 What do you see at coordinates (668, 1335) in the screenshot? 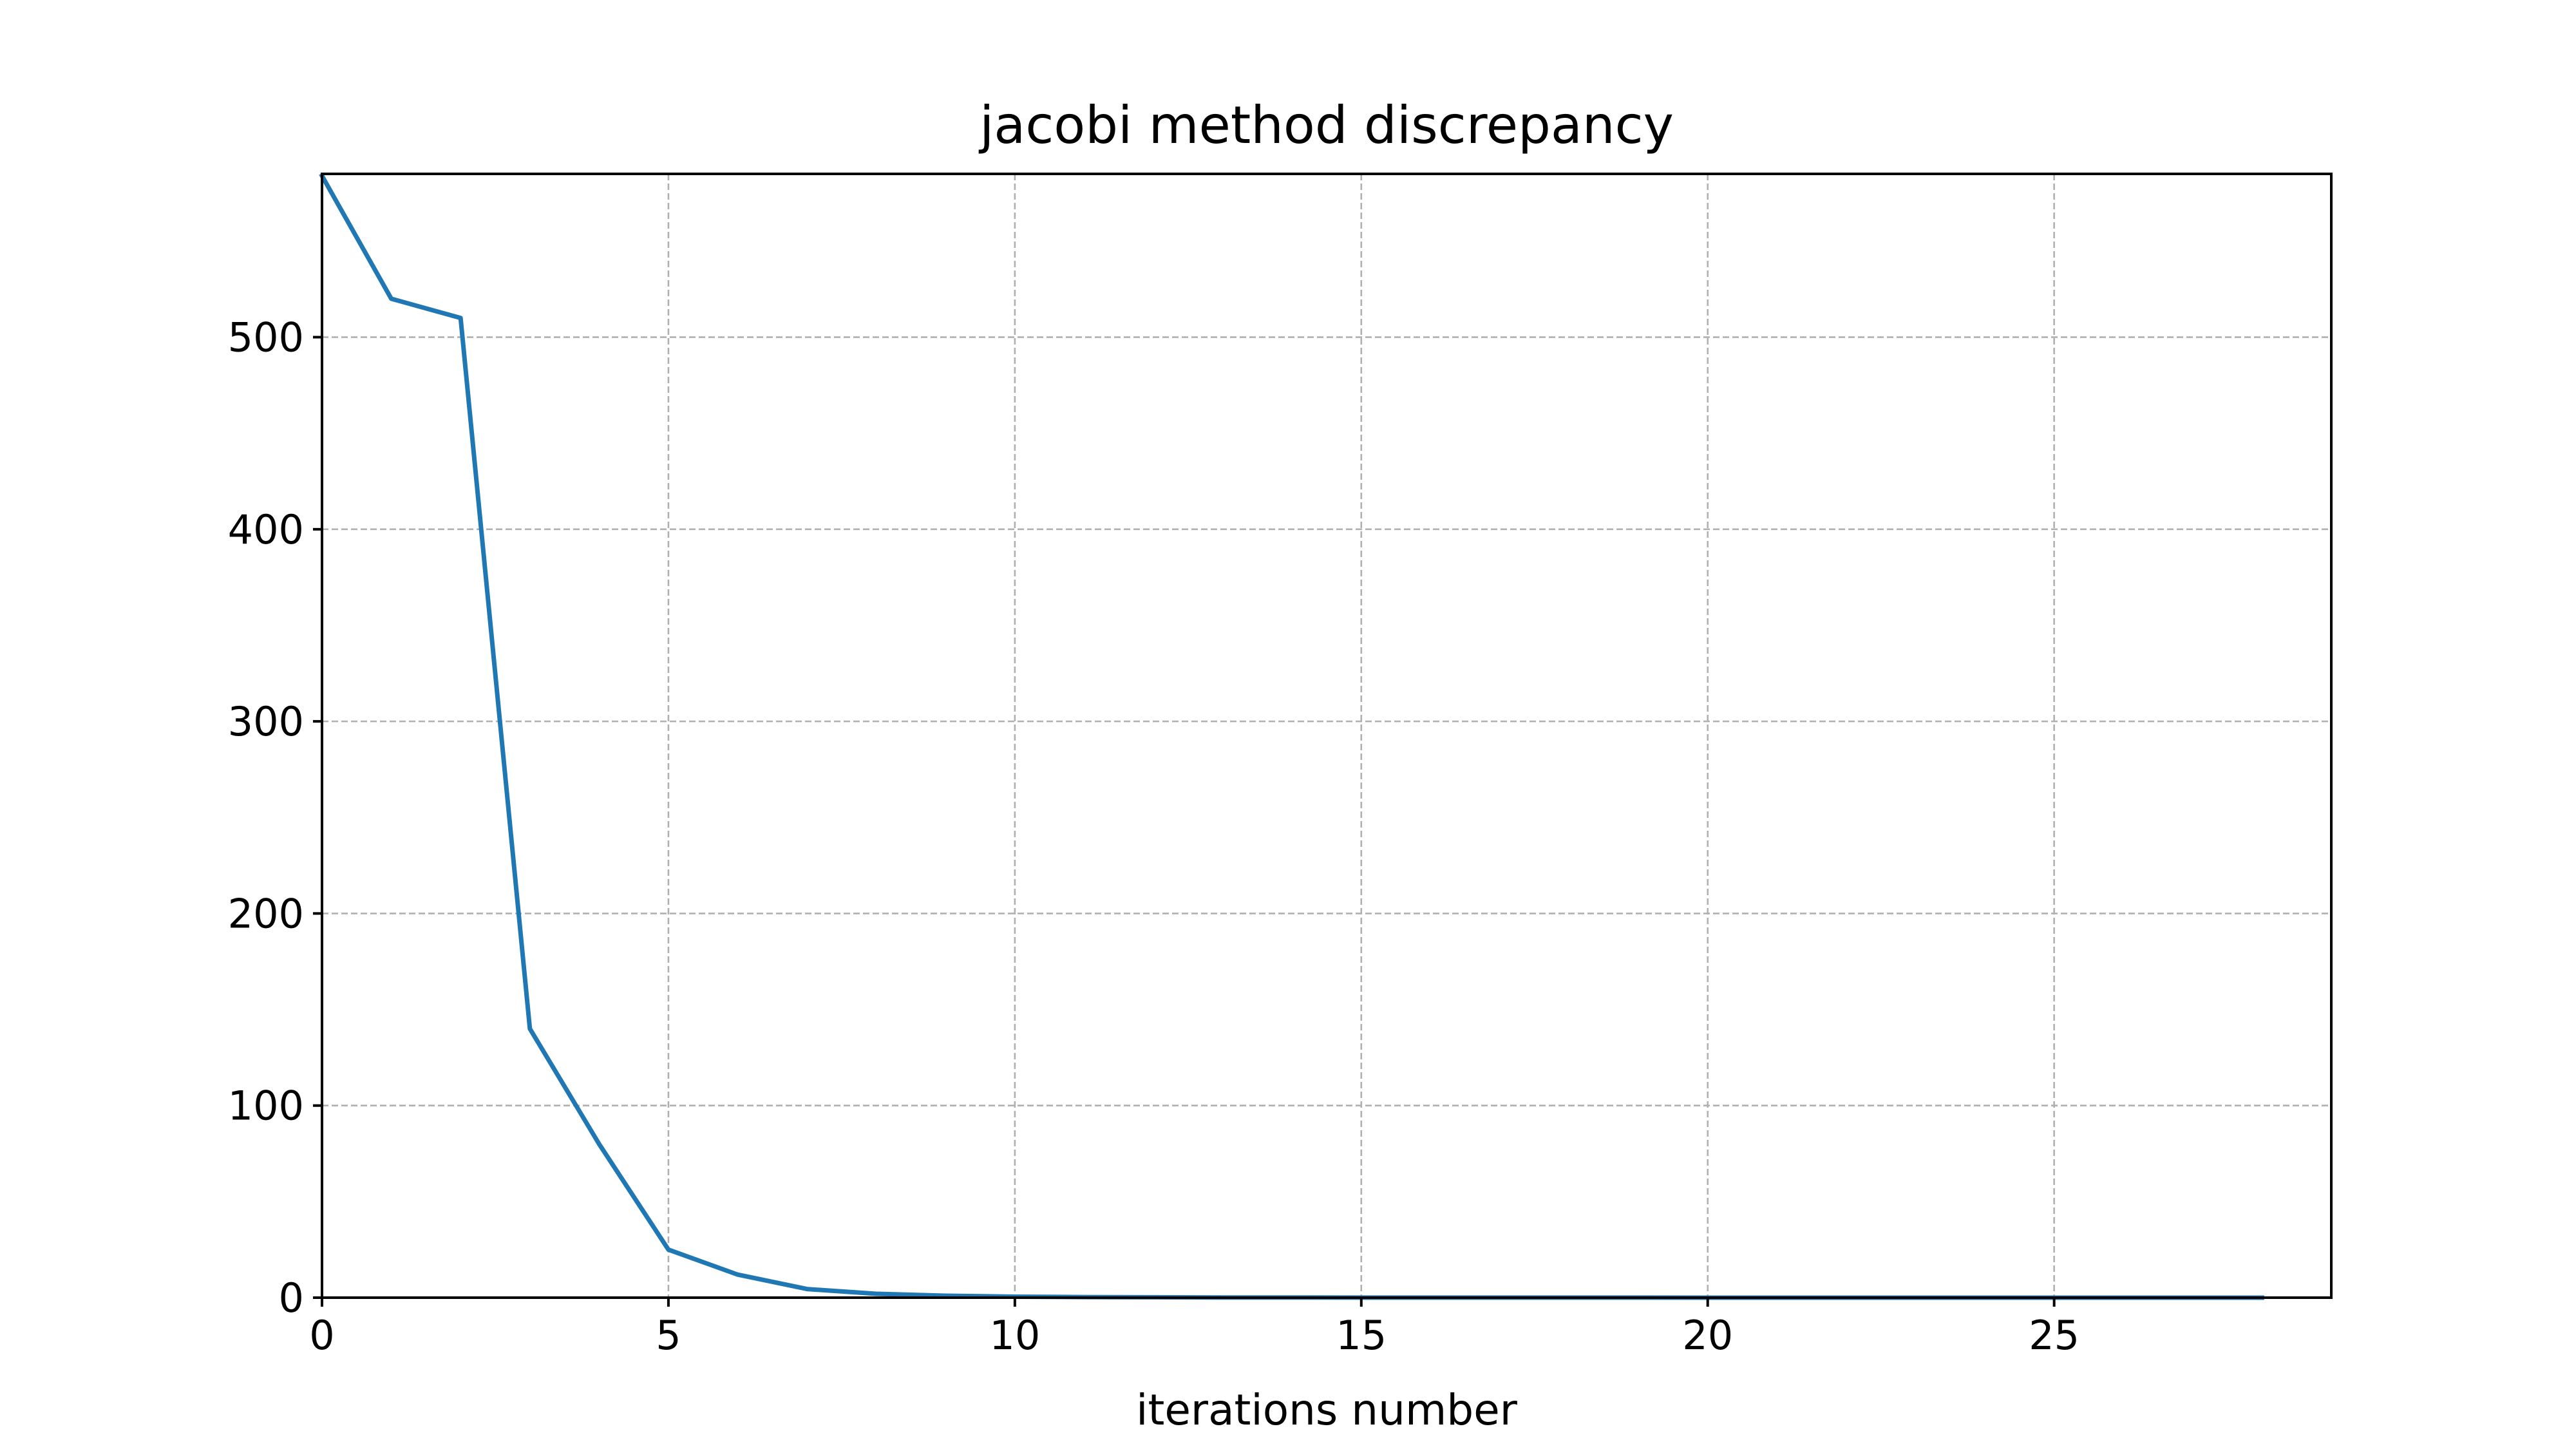
I see `x-tick-label: 5` at bounding box center [668, 1335].